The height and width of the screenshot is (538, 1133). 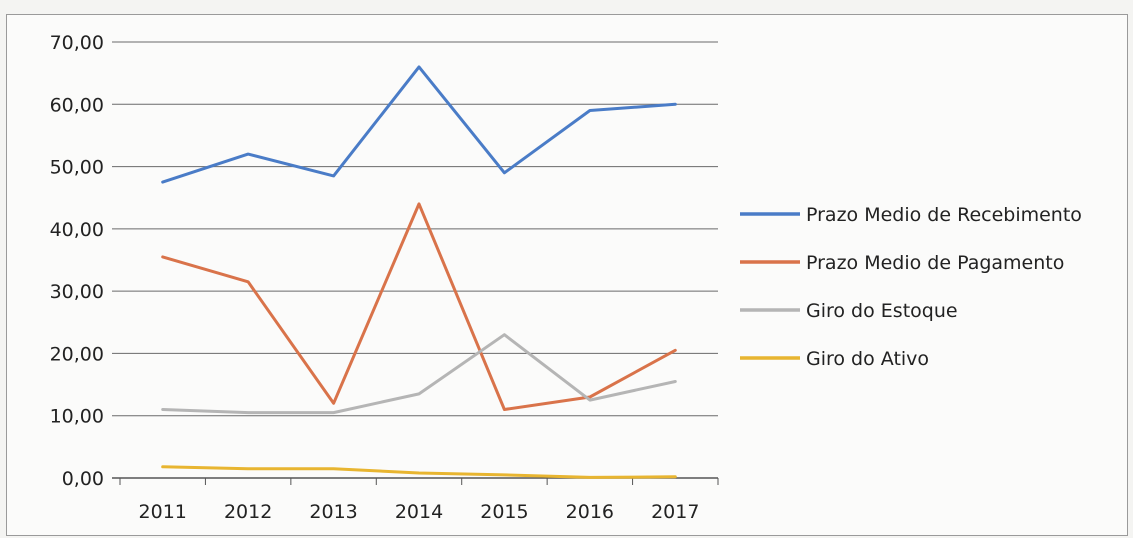 What do you see at coordinates (248, 512) in the screenshot?
I see `x-tick-label: 2012` at bounding box center [248, 512].